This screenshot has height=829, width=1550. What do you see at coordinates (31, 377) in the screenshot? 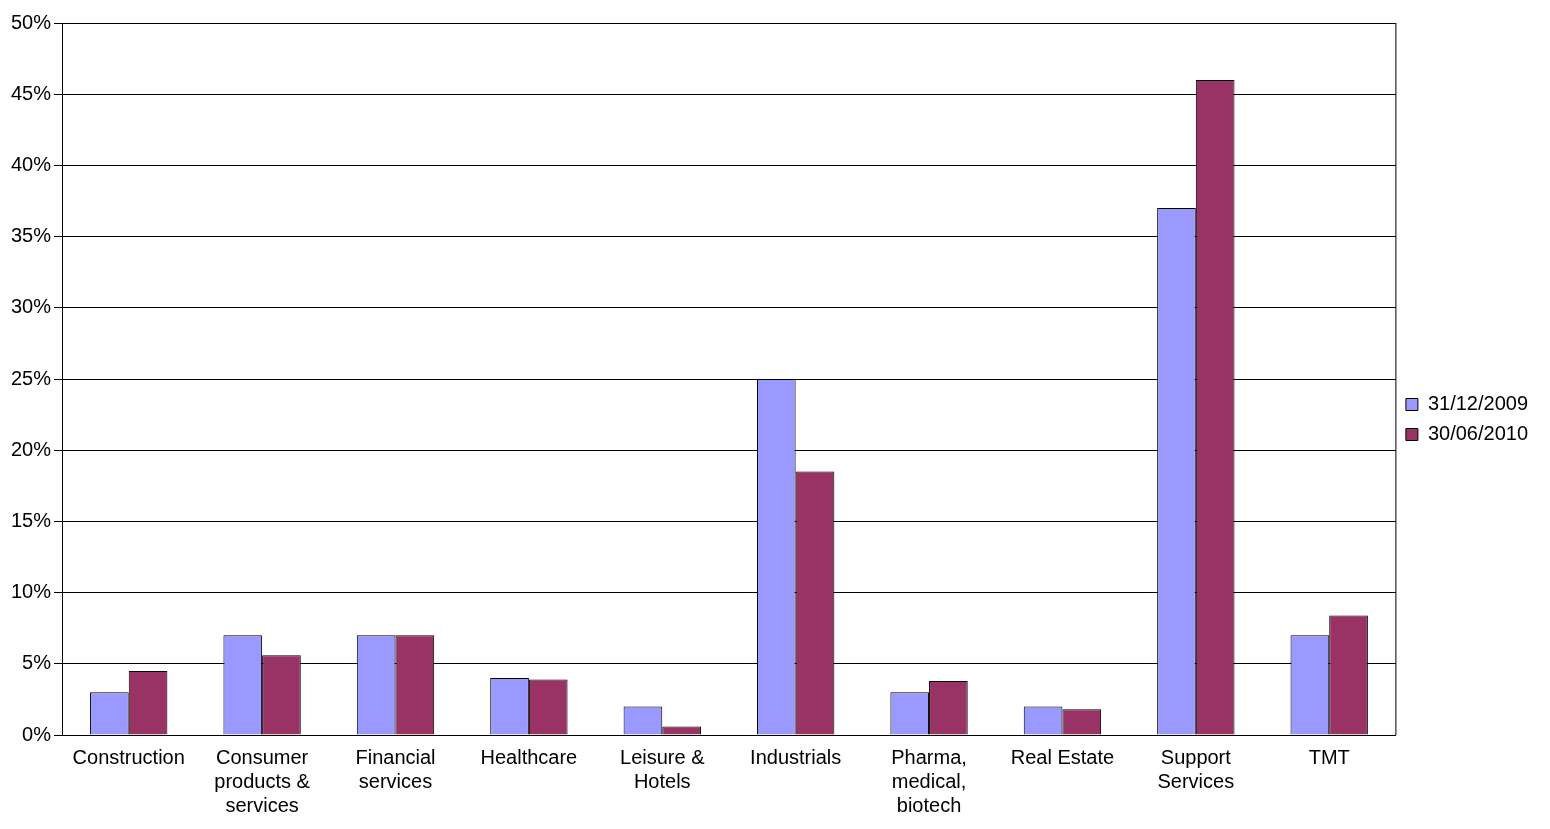
I see `y-tick-label: 25%` at bounding box center [31, 377].